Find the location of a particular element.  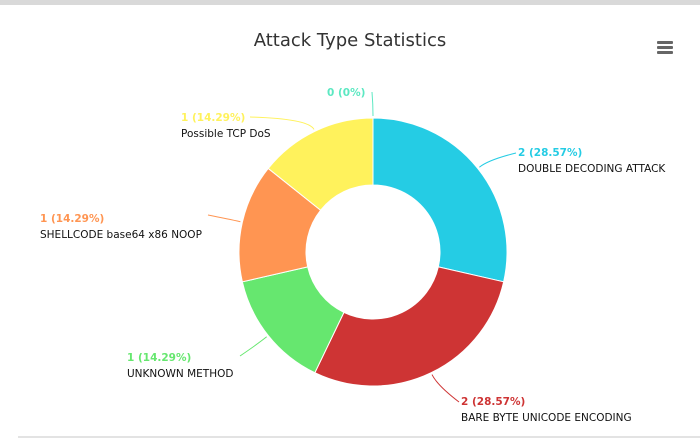

data-label-name: DOUBLE DECODING ATTACK is located at coordinates (592, 169).